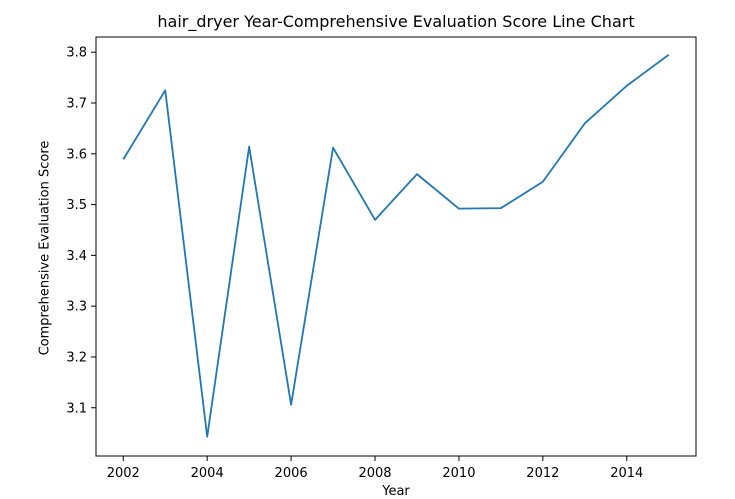  I want to click on y-axis: 3.1 3.2 3.3 3.4 3.5 3.6 3.7 3.8, so click(81, 231).